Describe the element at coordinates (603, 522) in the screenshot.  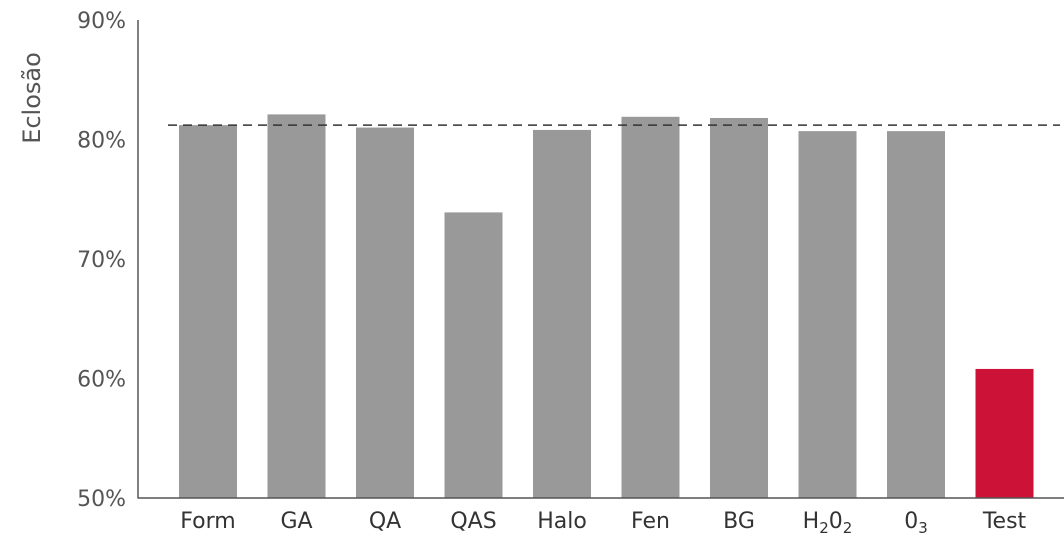
I see `x-axis-labels: Form GA QA QAS Halo Fen BG H202 03 Test` at that location.